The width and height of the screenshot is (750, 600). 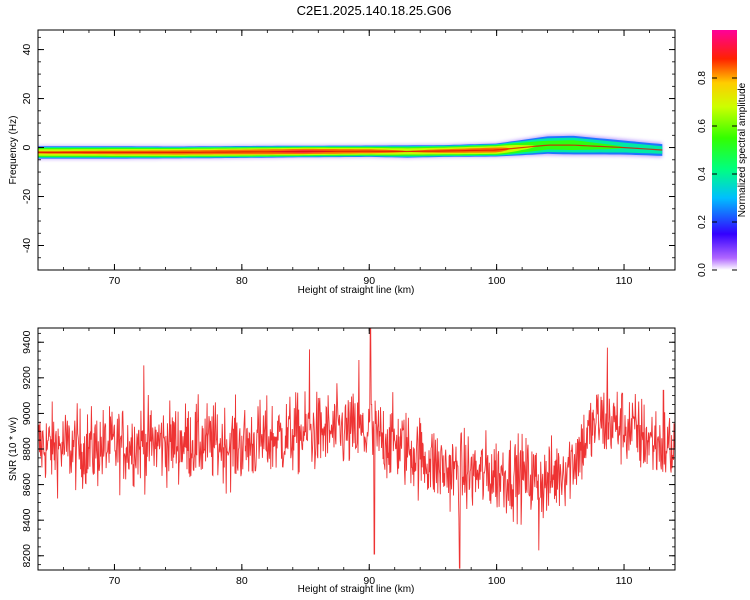 I want to click on spectrogram-x-axis-label: Height of straight line (km), so click(x=356, y=290).